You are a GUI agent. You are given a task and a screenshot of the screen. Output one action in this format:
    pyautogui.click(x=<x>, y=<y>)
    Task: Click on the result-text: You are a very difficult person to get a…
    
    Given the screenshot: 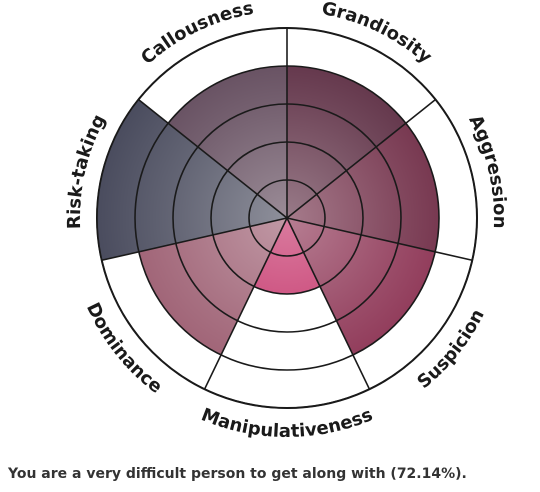 What is the action you would take?
    pyautogui.click(x=237, y=474)
    